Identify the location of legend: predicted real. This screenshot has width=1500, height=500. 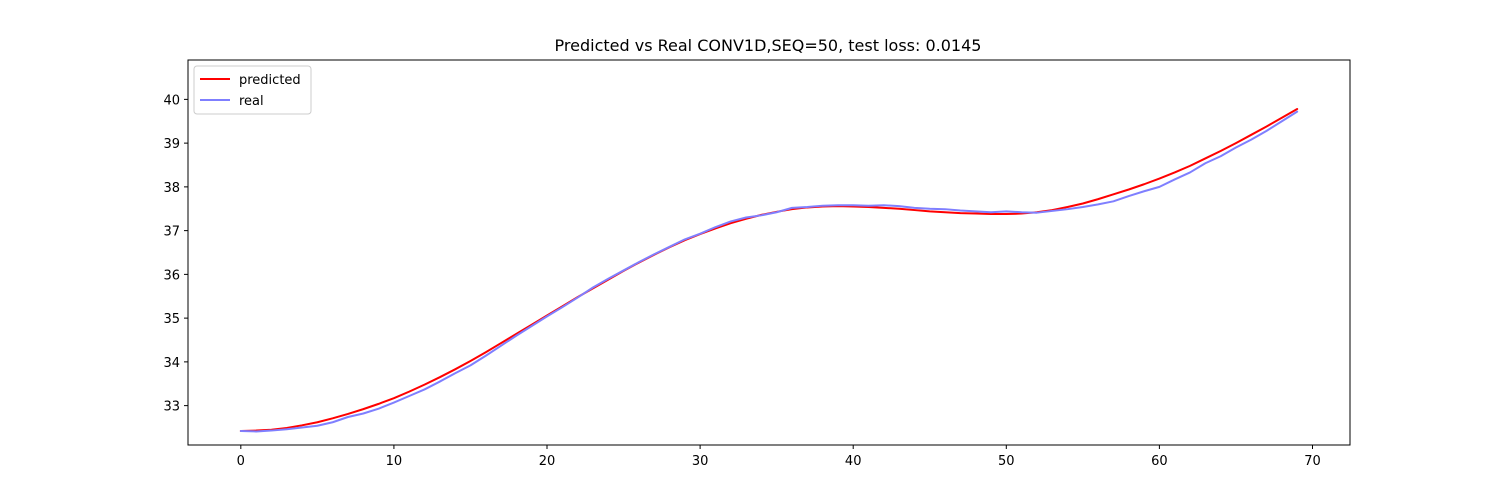
(252, 90).